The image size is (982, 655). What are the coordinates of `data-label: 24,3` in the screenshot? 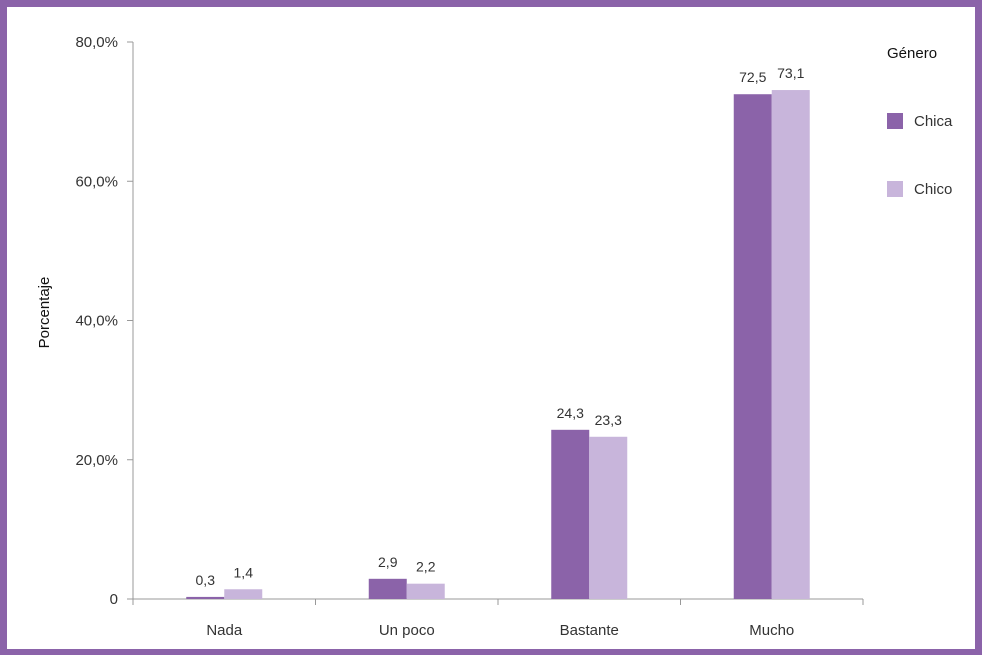 It's located at (570, 413).